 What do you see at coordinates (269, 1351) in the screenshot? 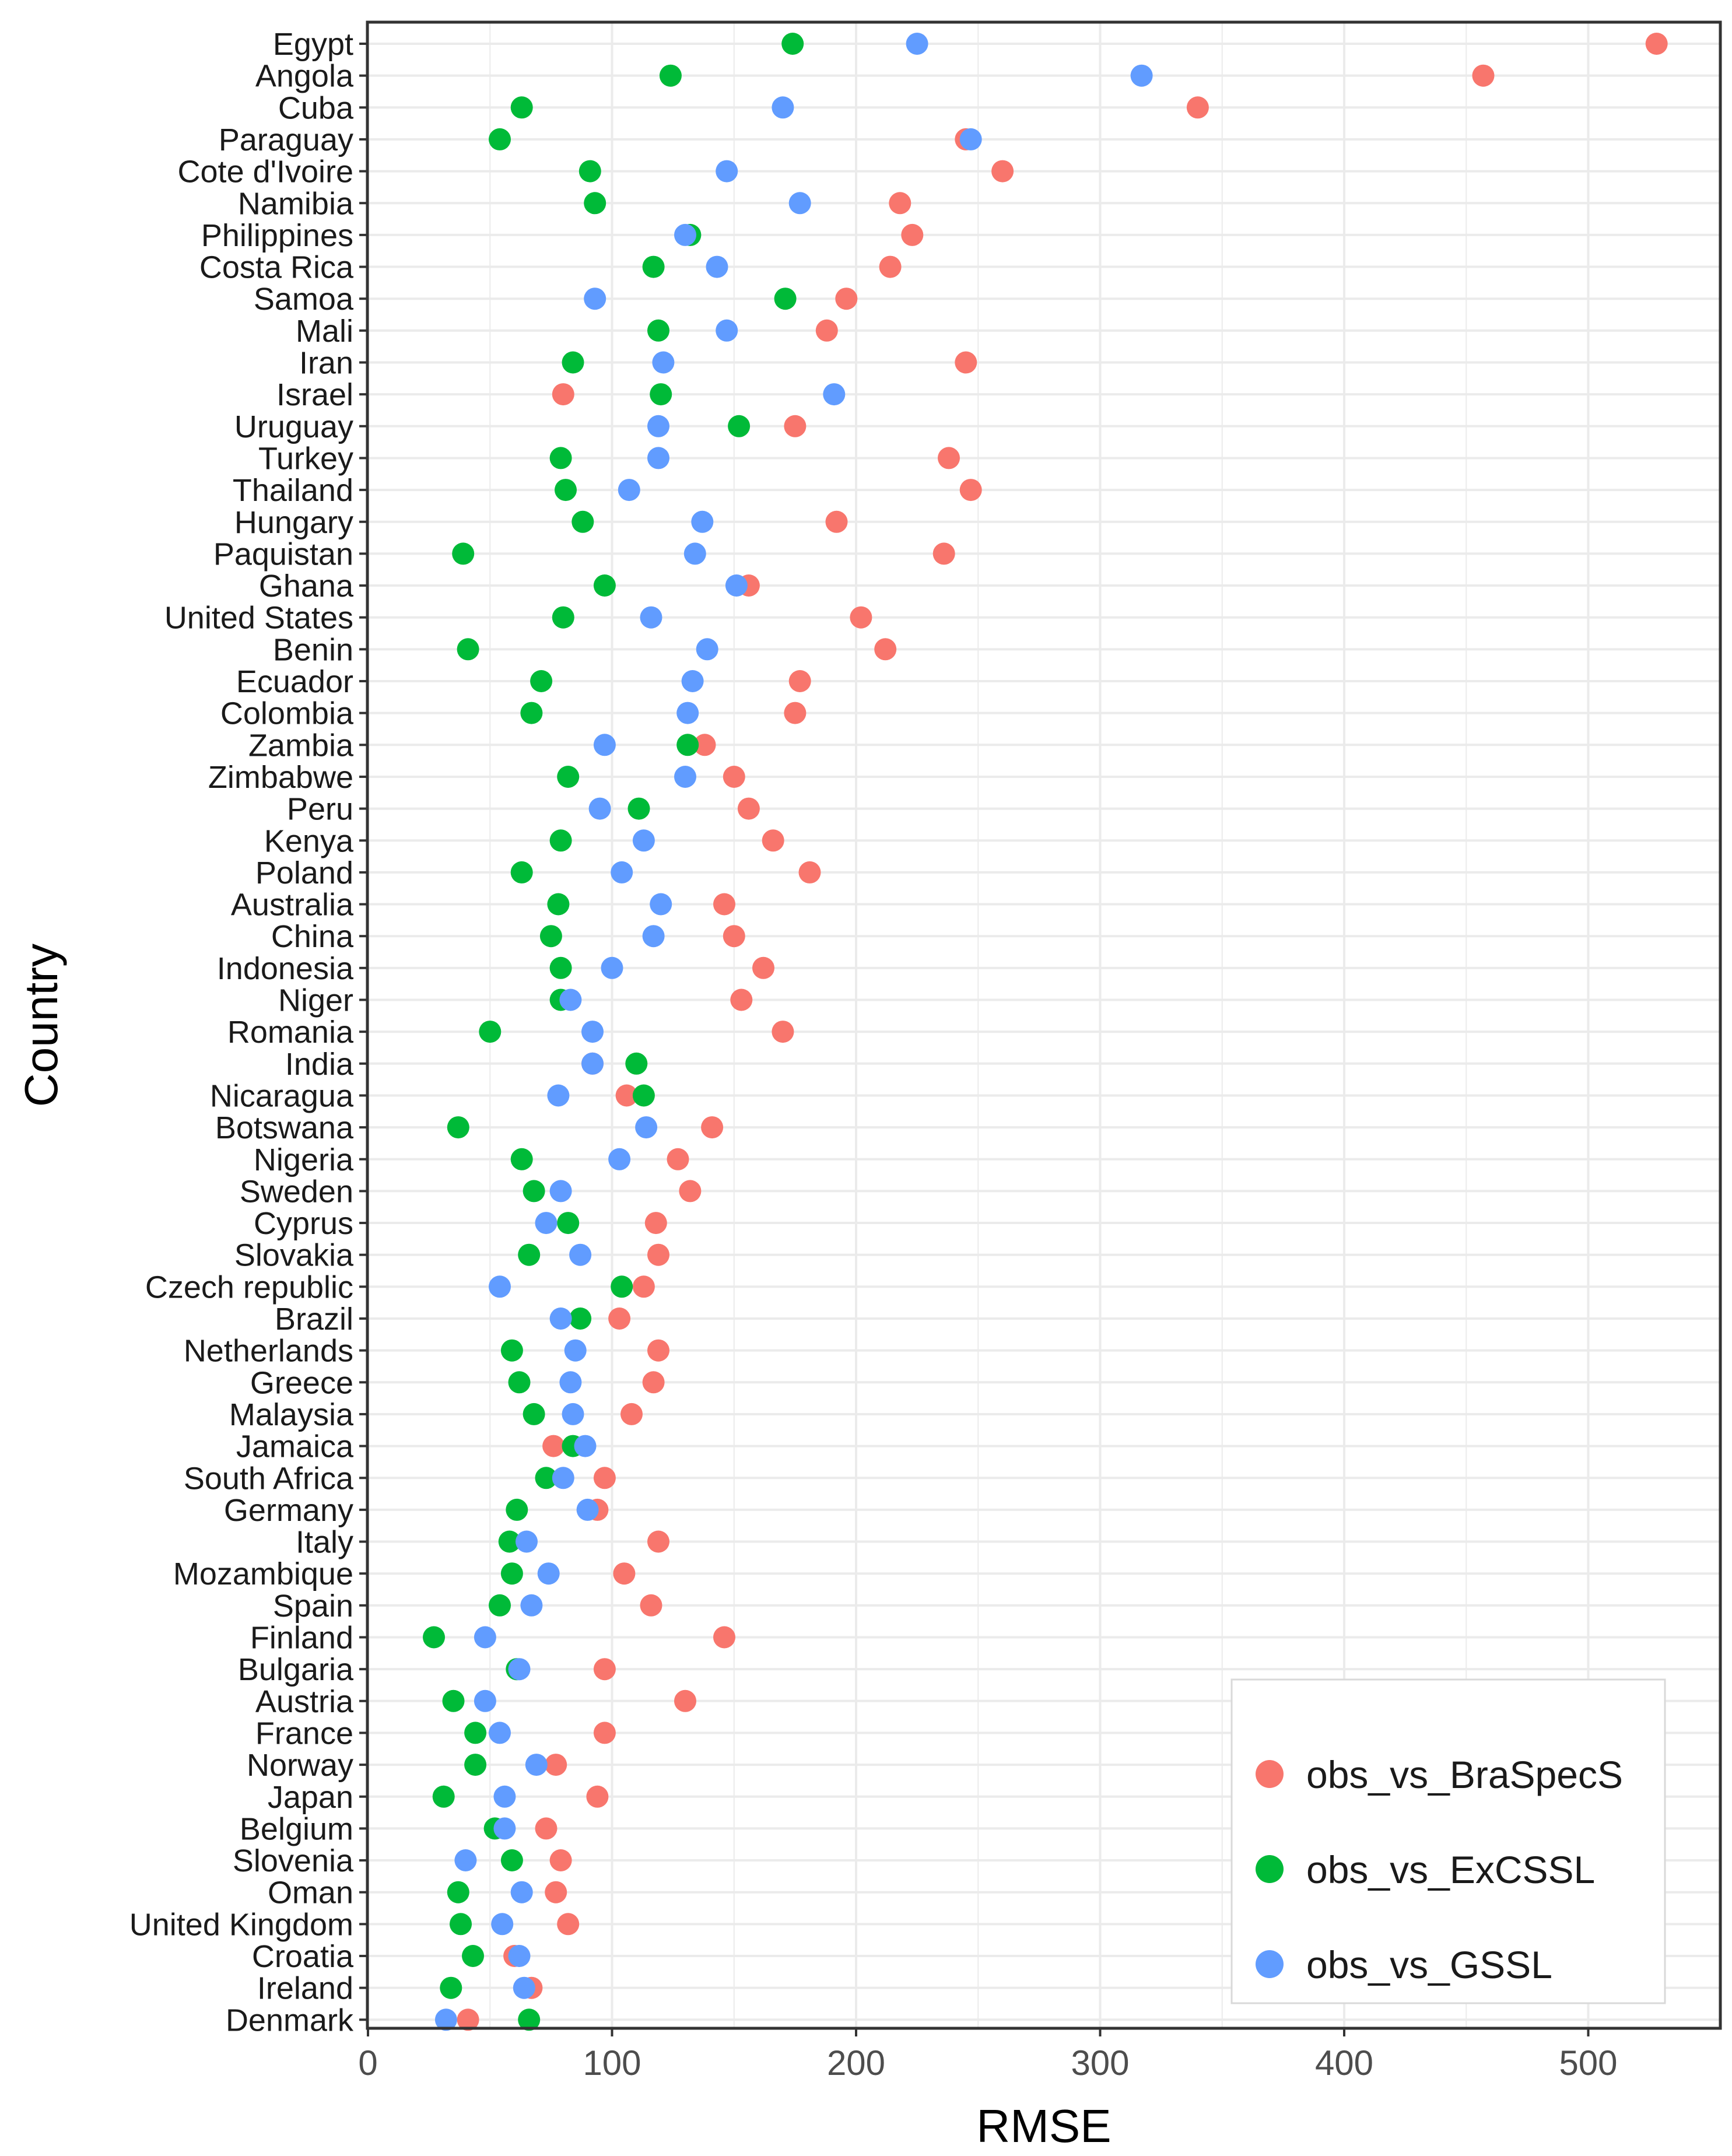
I see `y-tick-label: Netherlands` at bounding box center [269, 1351].